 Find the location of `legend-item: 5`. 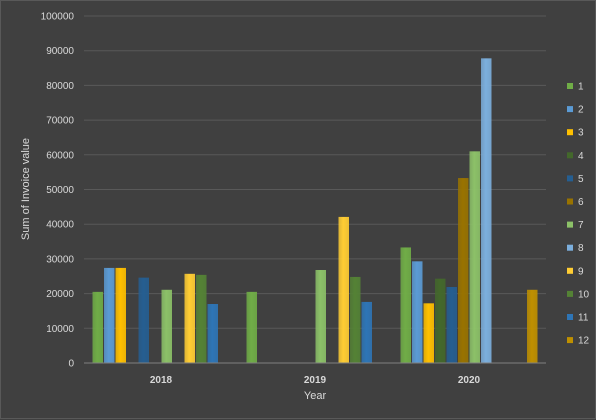

legend-item: 5 is located at coordinates (575, 179).